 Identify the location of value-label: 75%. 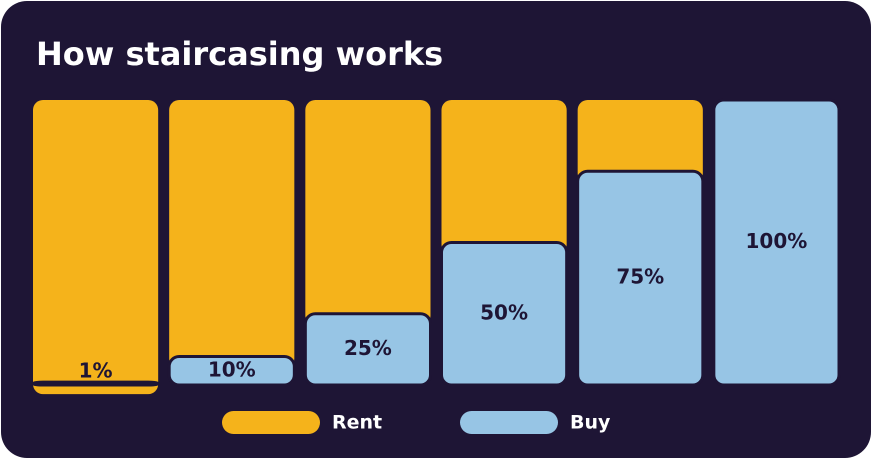
(640, 277).